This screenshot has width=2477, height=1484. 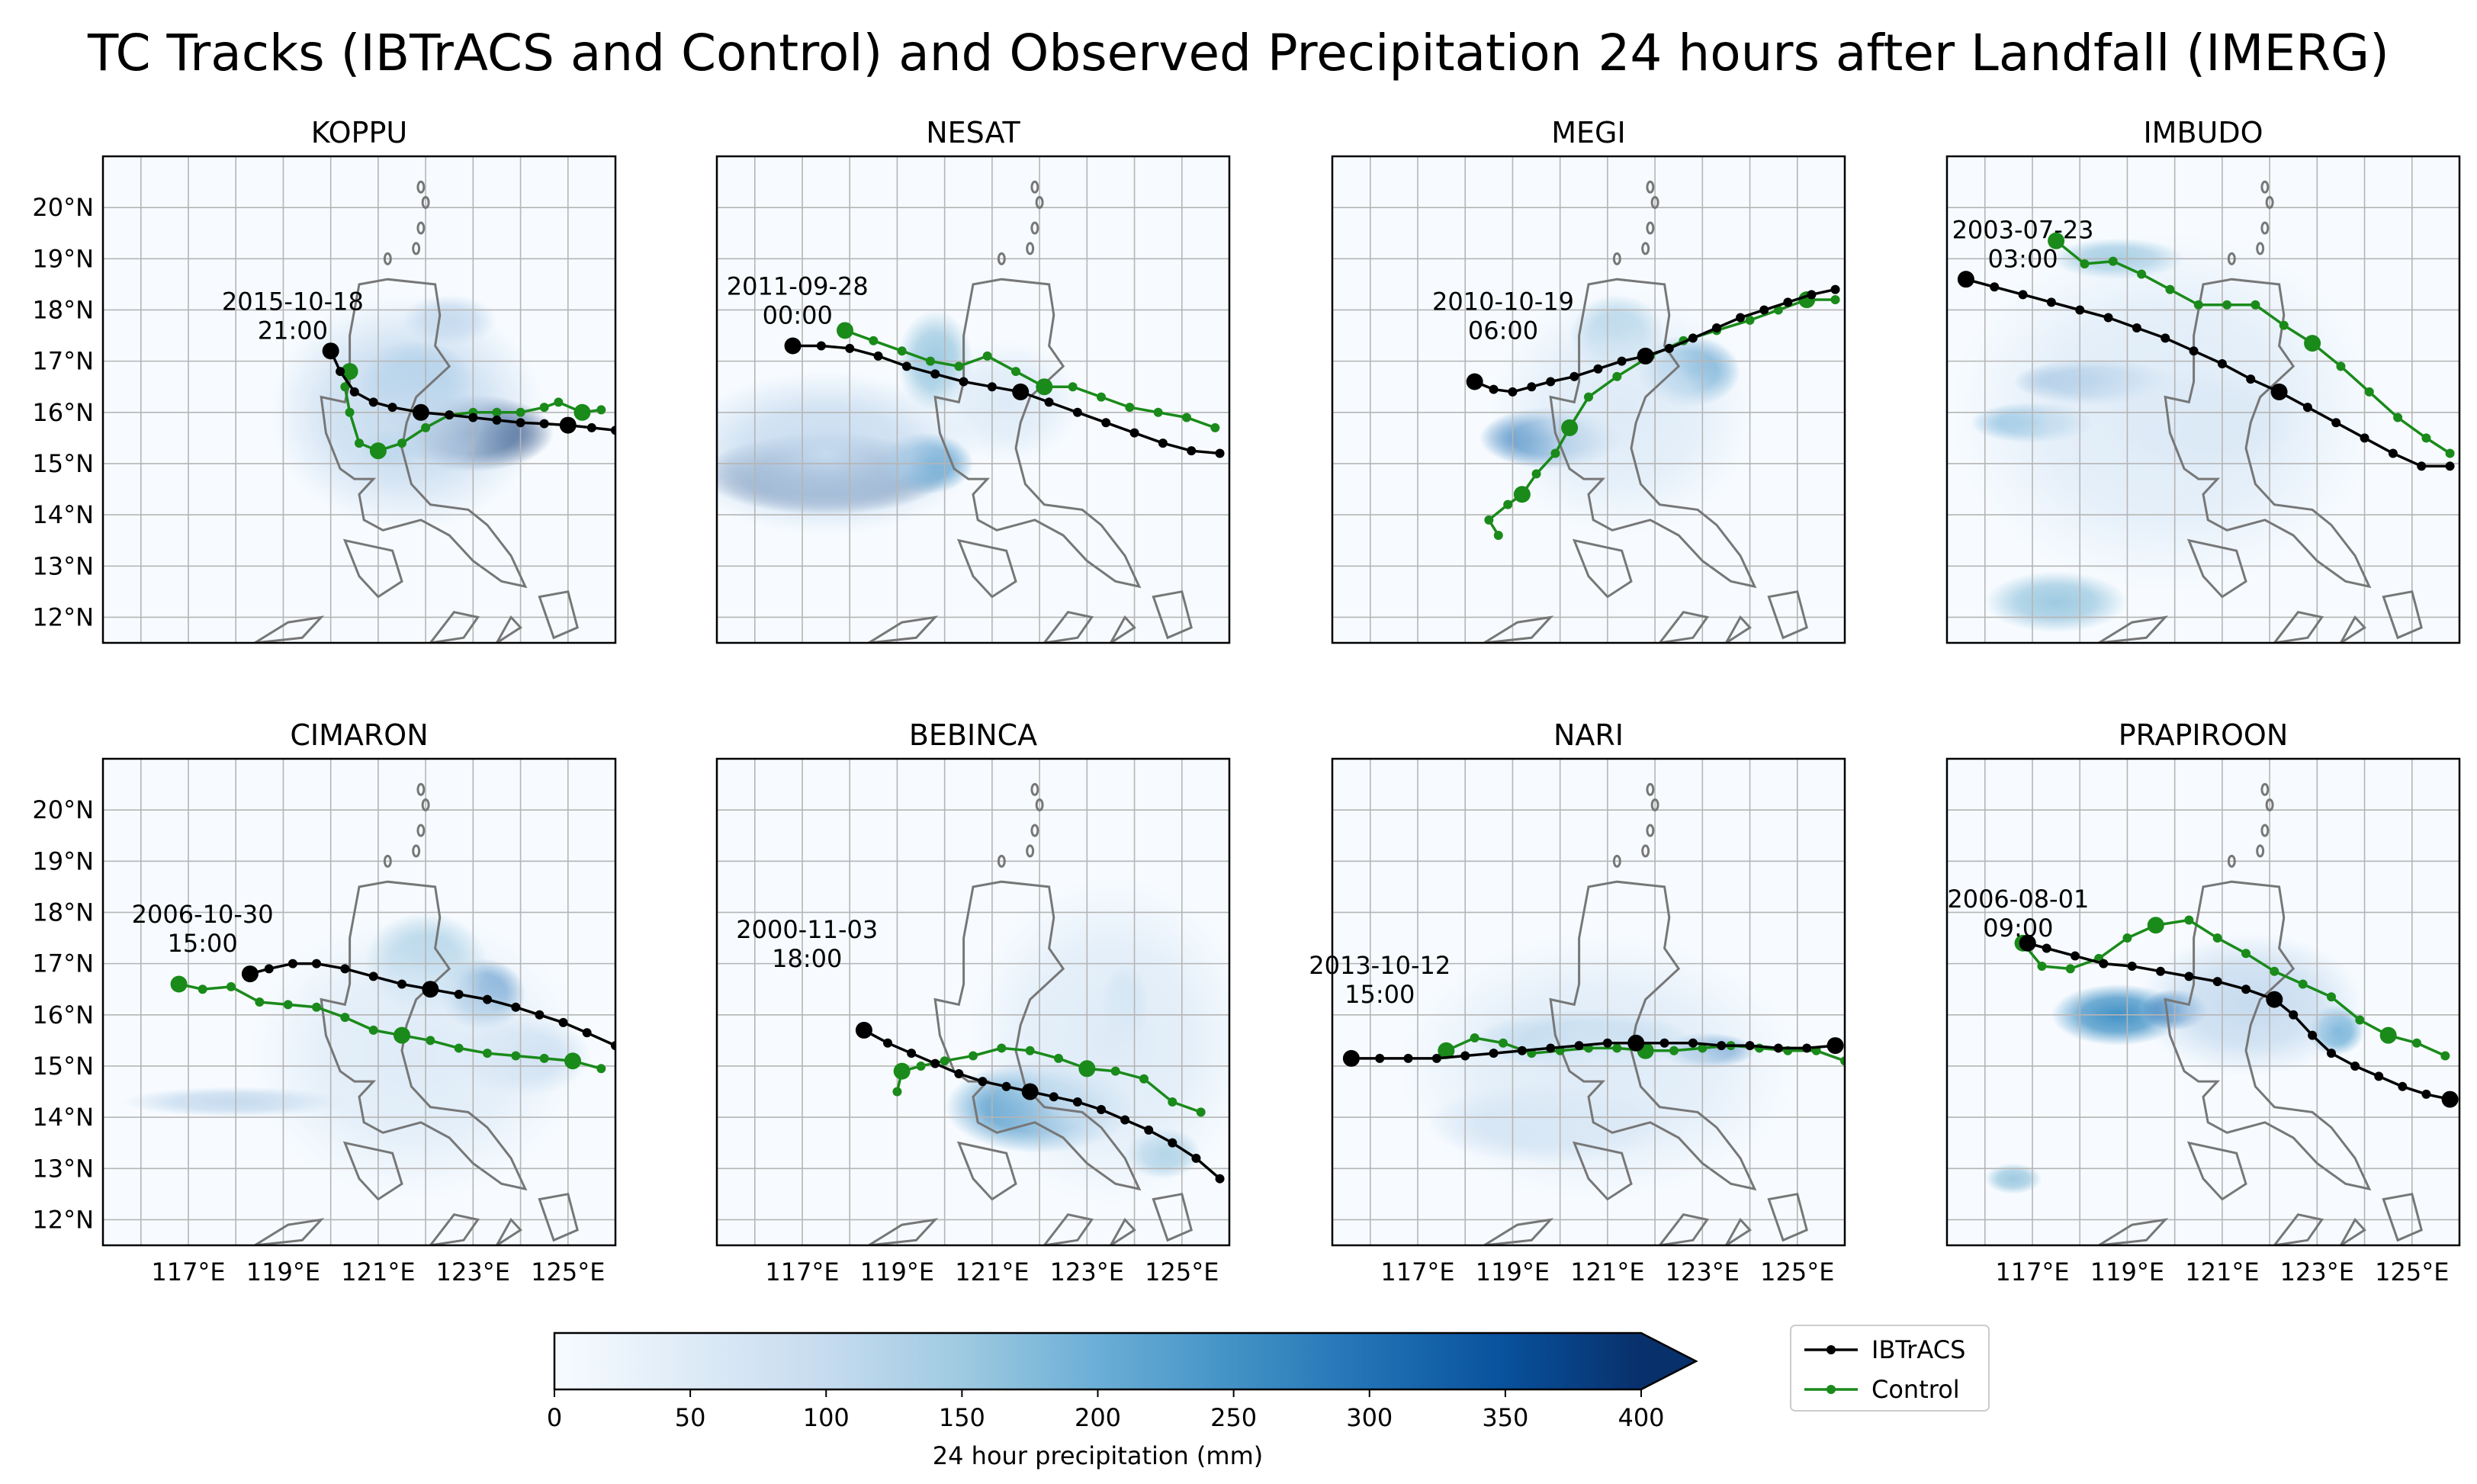 What do you see at coordinates (1503, 330) in the screenshot?
I see `landfall-time: 06:00` at bounding box center [1503, 330].